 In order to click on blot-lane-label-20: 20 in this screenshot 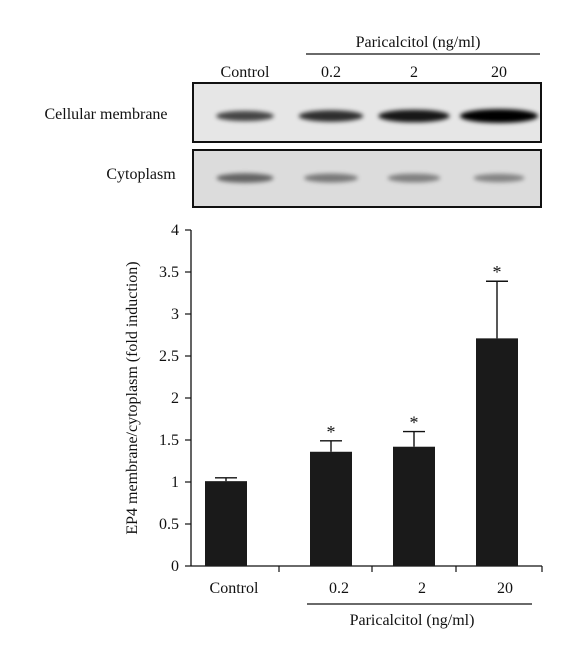, I will do `click(499, 72)`.